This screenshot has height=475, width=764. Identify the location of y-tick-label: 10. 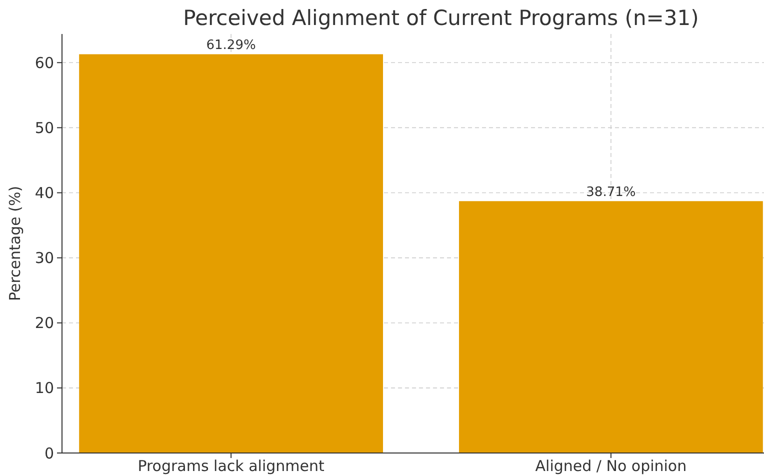
(44, 388).